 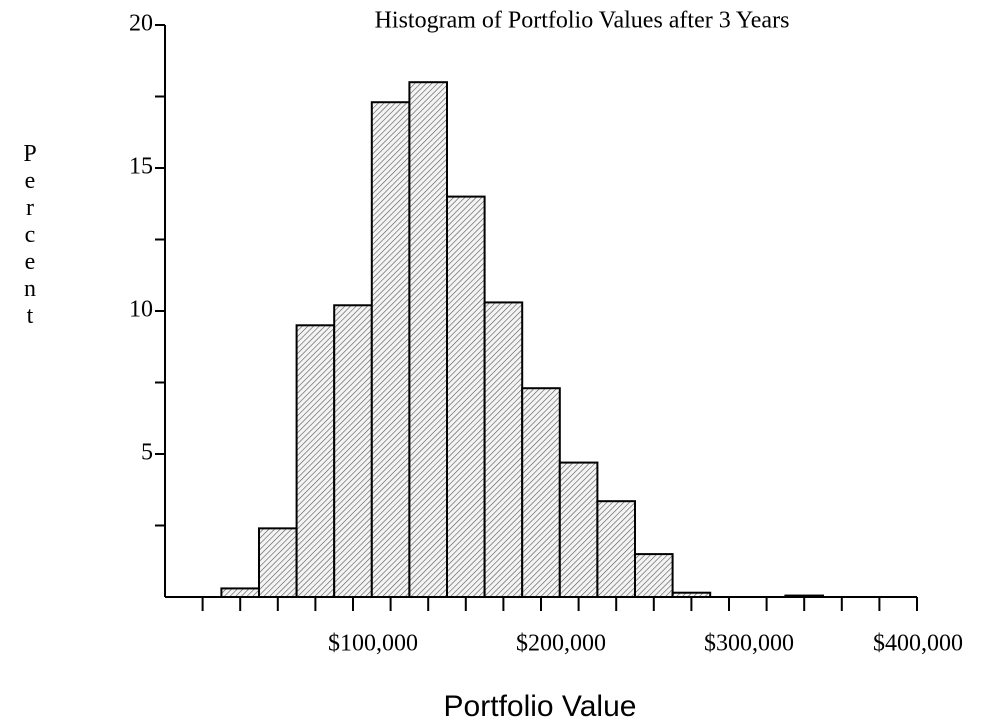 What do you see at coordinates (561, 644) in the screenshot?
I see `x-tick-label: $200,000` at bounding box center [561, 644].